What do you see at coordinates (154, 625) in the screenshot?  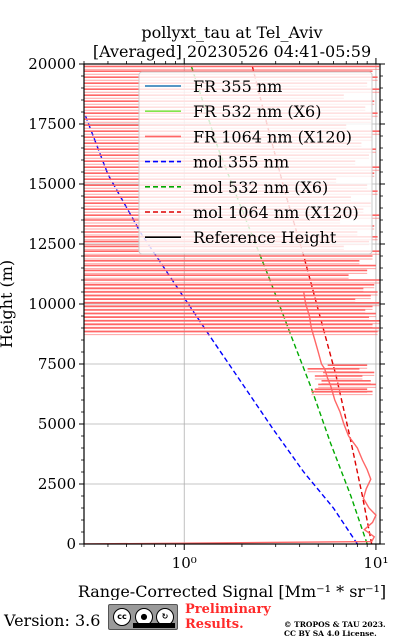 I see `cc-badge-strip` at bounding box center [154, 625].